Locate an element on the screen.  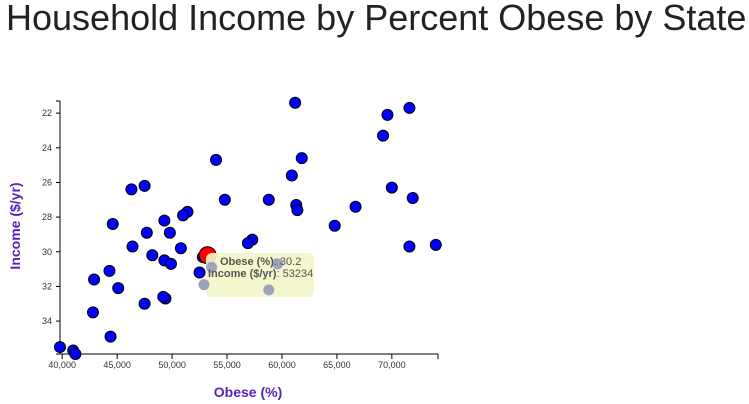
tooltip-y-line: Income ($/yr): 53234 is located at coordinates (260, 274).